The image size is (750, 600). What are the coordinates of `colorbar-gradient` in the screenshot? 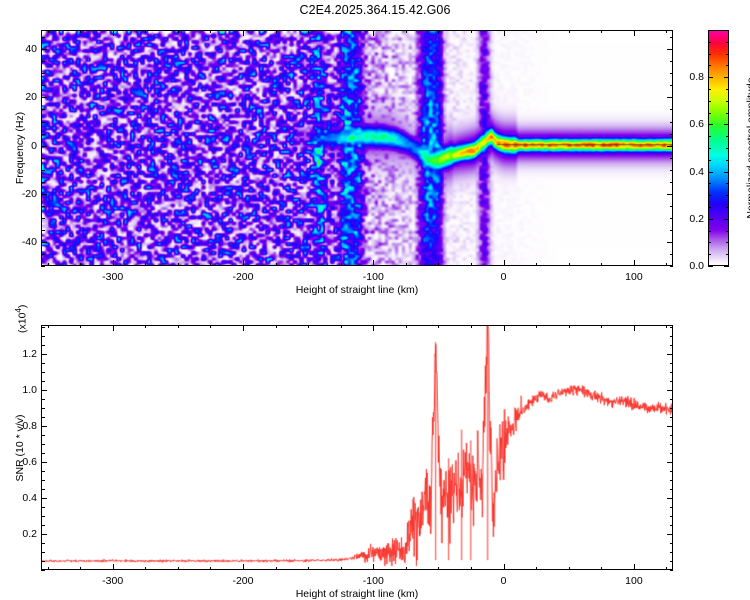 It's located at (718, 148).